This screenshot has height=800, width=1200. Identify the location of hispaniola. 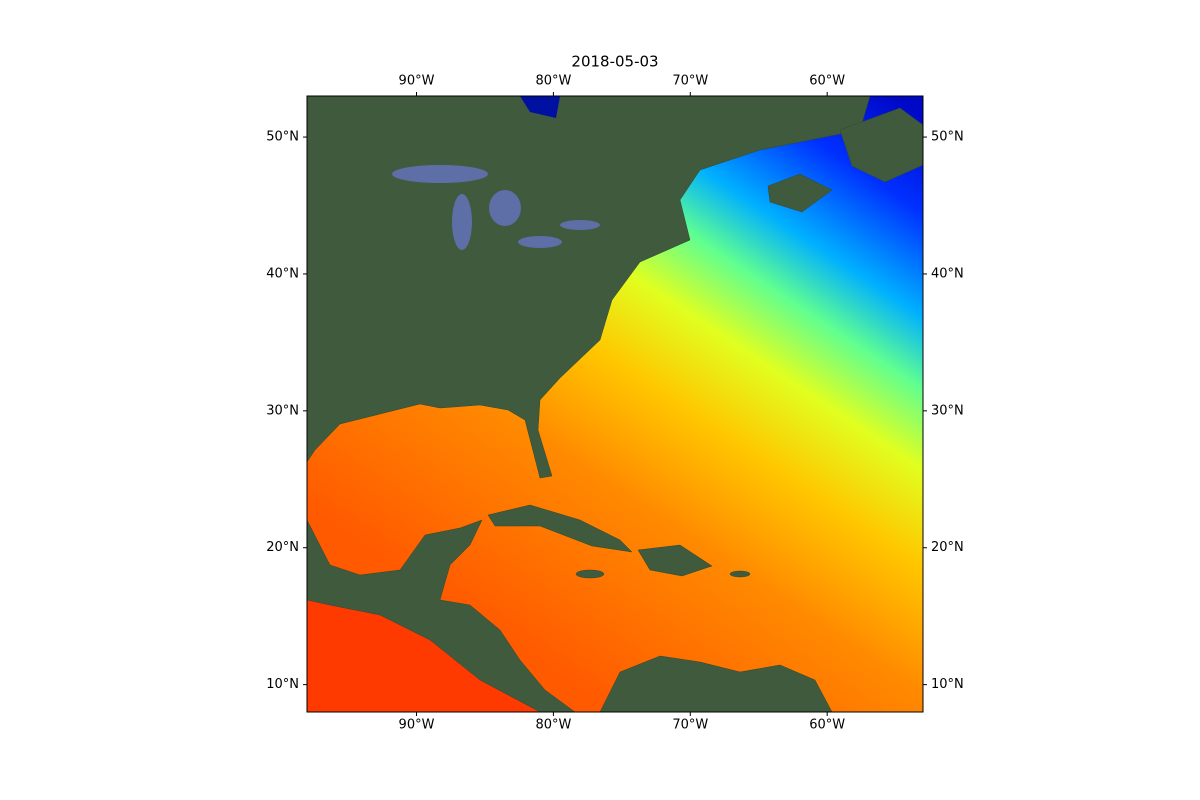
(675, 560).